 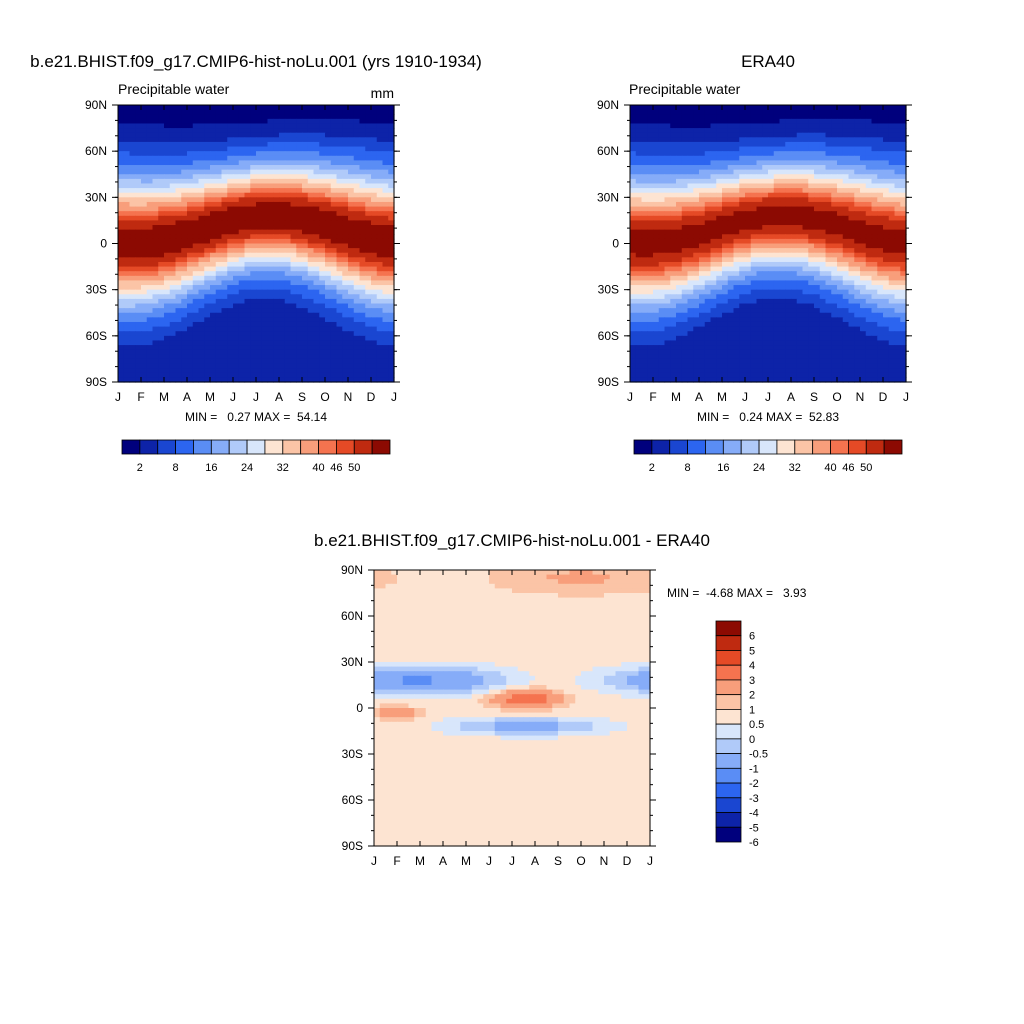 What do you see at coordinates (174, 89) in the screenshot?
I see `model-subtitle: Precipitable water` at bounding box center [174, 89].